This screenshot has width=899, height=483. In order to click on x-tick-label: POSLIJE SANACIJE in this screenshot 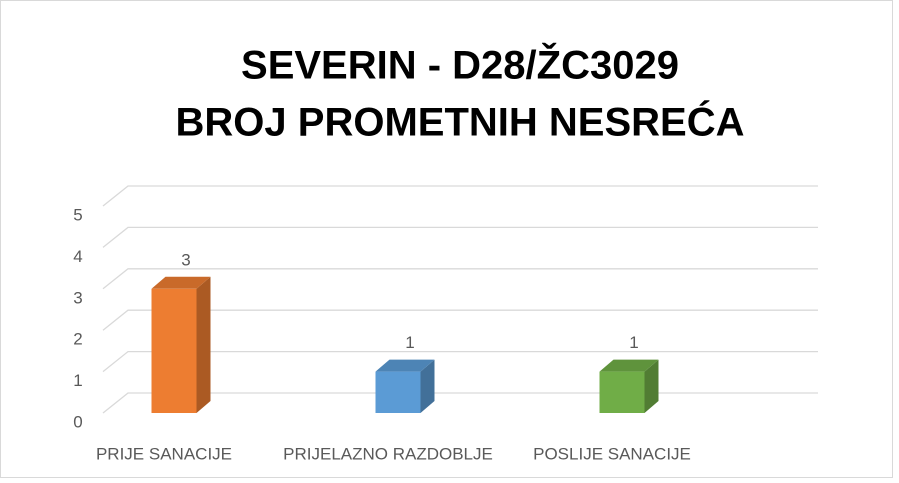, I will do `click(612, 453)`.